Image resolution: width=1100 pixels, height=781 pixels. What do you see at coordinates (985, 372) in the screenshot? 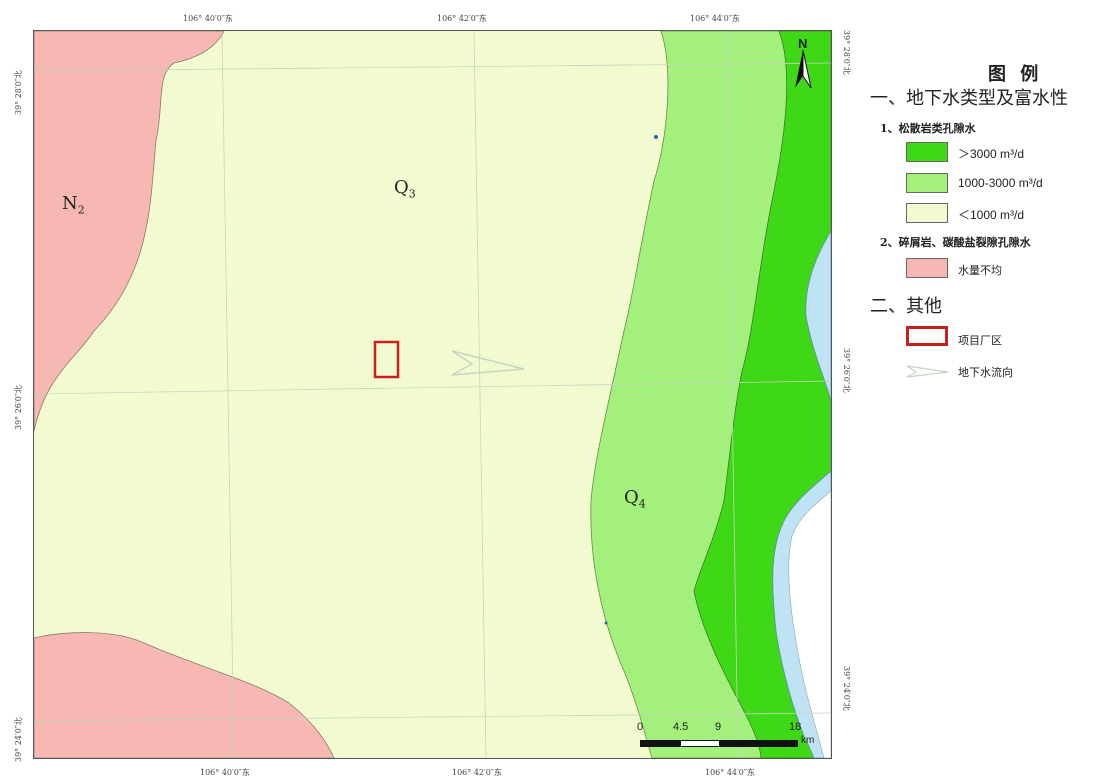
I see `legend-label-flow: 地下水流向` at bounding box center [985, 372].